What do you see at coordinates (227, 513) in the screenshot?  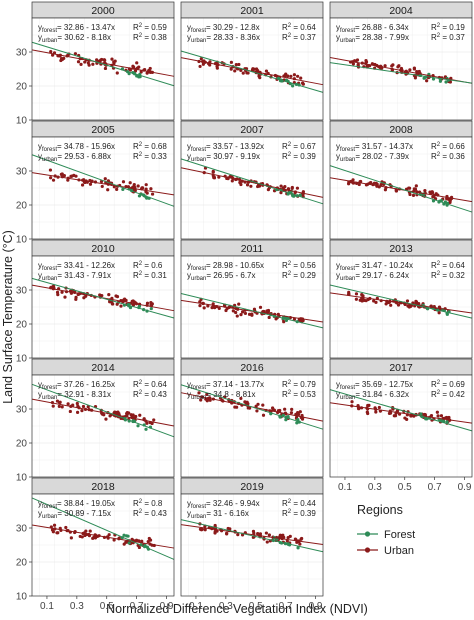 I see `equation-text: = 31 - 6.16x` at bounding box center [227, 513].